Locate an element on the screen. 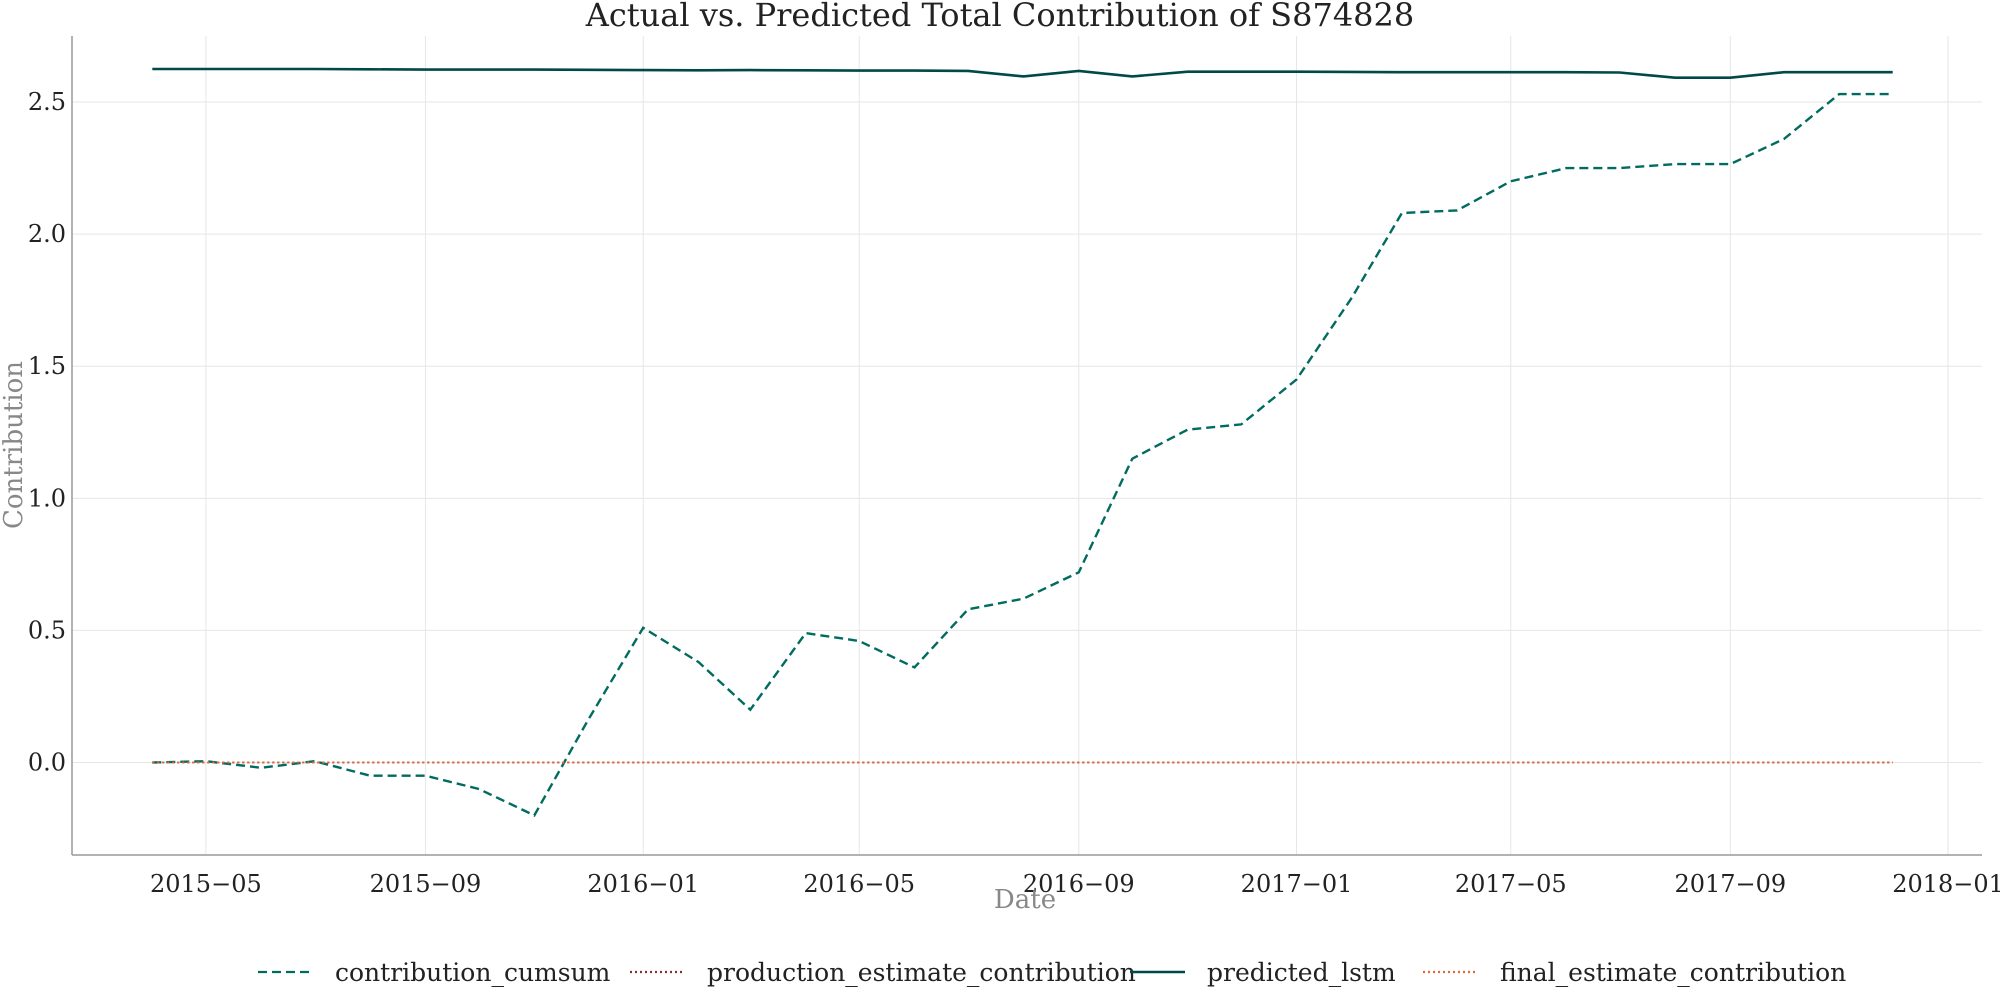  x-tick-label: 2017−09 is located at coordinates (1730, 884).